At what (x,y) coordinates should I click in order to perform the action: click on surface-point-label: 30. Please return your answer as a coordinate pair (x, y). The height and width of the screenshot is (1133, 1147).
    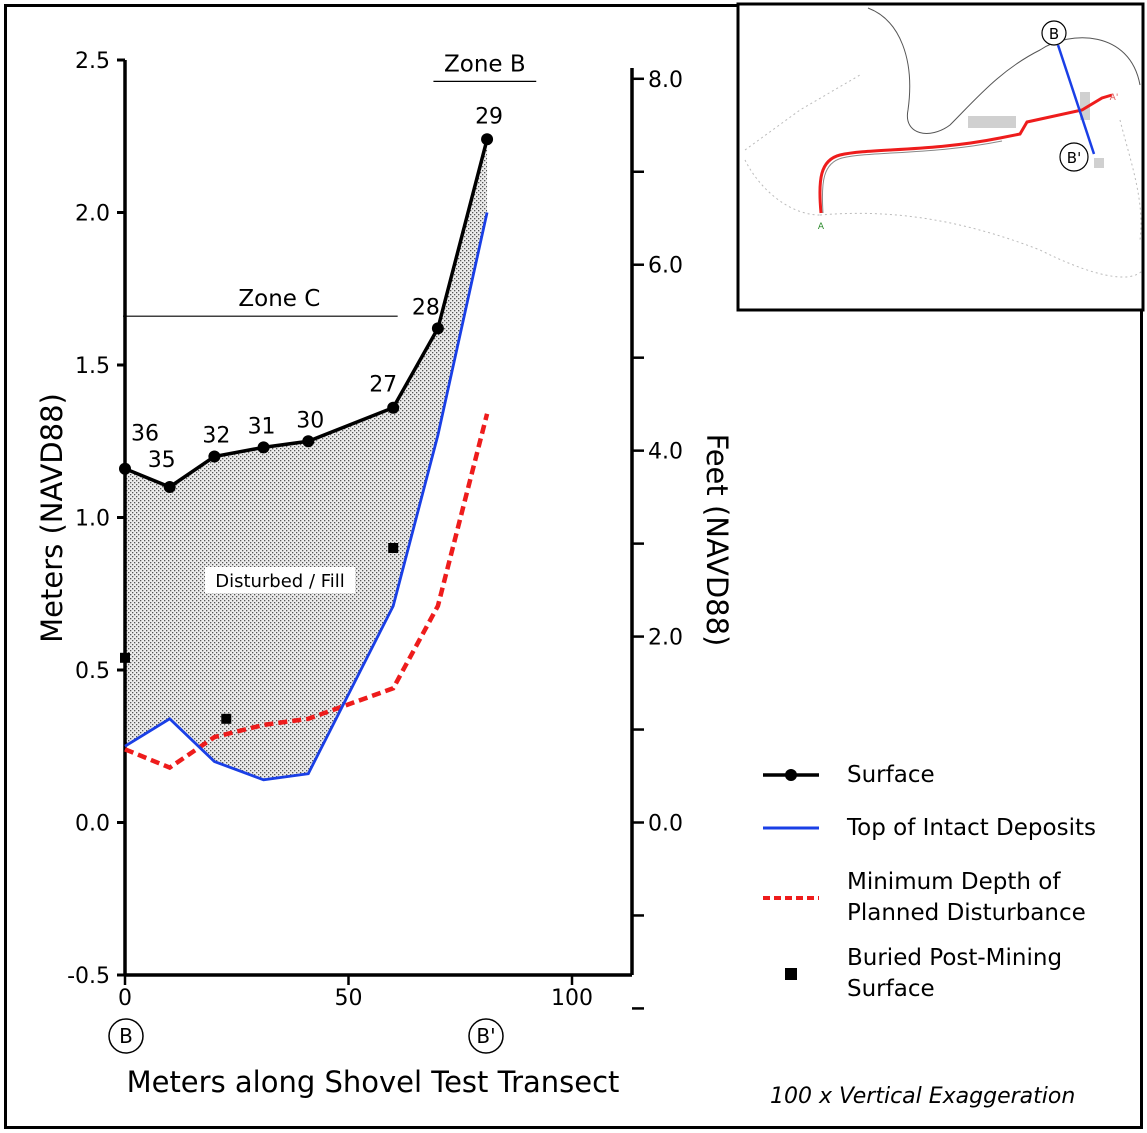
    Looking at the image, I should click on (310, 420).